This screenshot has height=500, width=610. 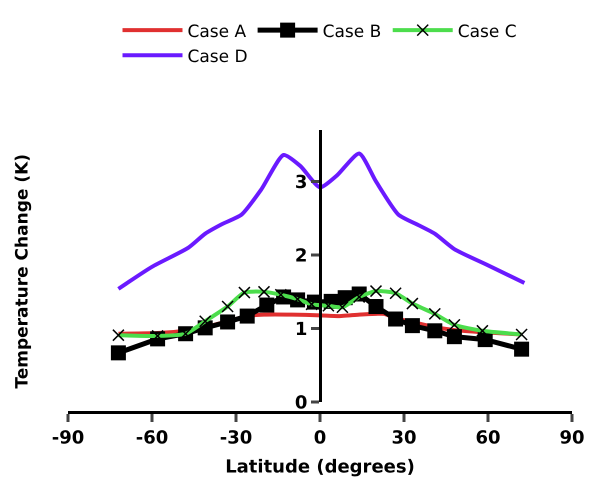 I want to click on y-axis-title: Temperature Change (K), so click(x=22, y=271).